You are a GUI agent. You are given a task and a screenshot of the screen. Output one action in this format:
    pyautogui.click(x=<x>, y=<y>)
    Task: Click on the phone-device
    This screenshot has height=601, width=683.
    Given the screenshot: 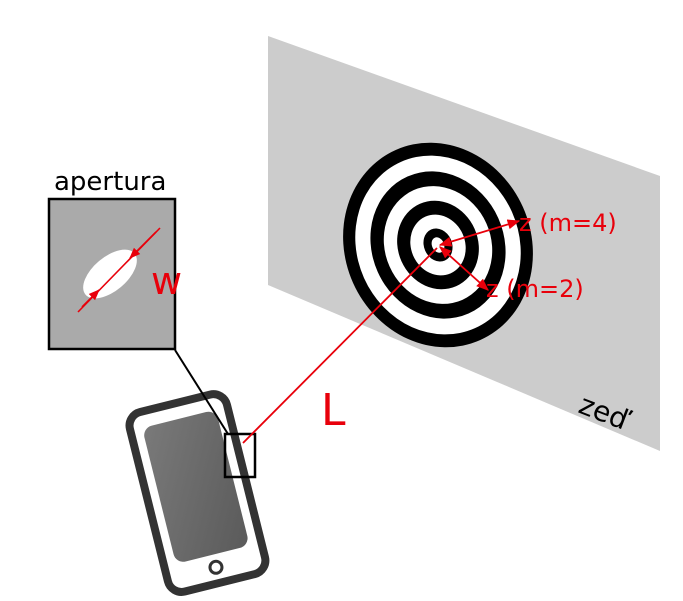 What is the action you would take?
    pyautogui.click(x=197, y=493)
    